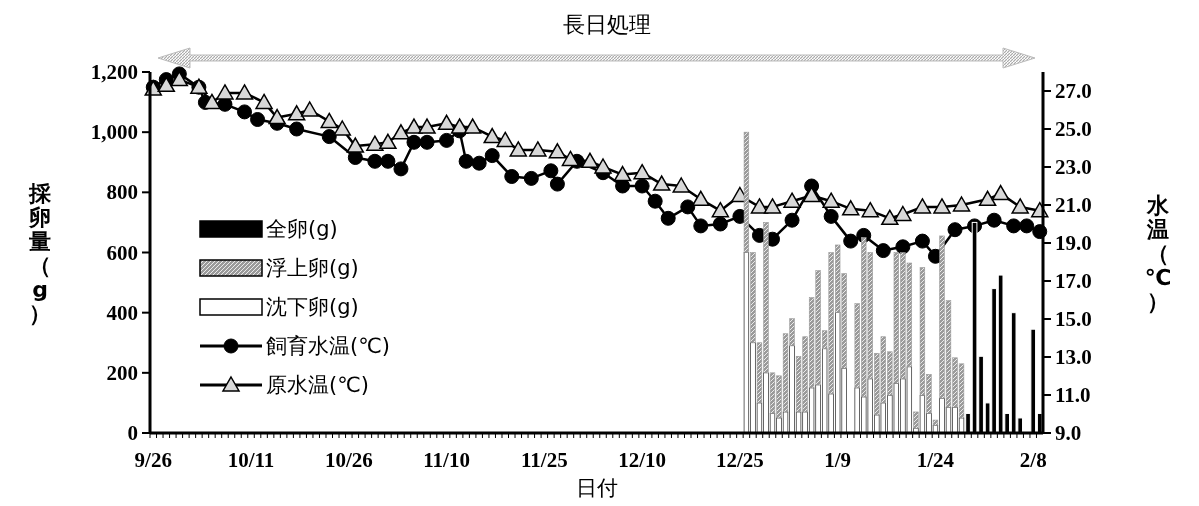 Image resolution: width=1199 pixels, height=506 pixels. I want to click on y2-tick-label: 17.0, so click(1073, 281).